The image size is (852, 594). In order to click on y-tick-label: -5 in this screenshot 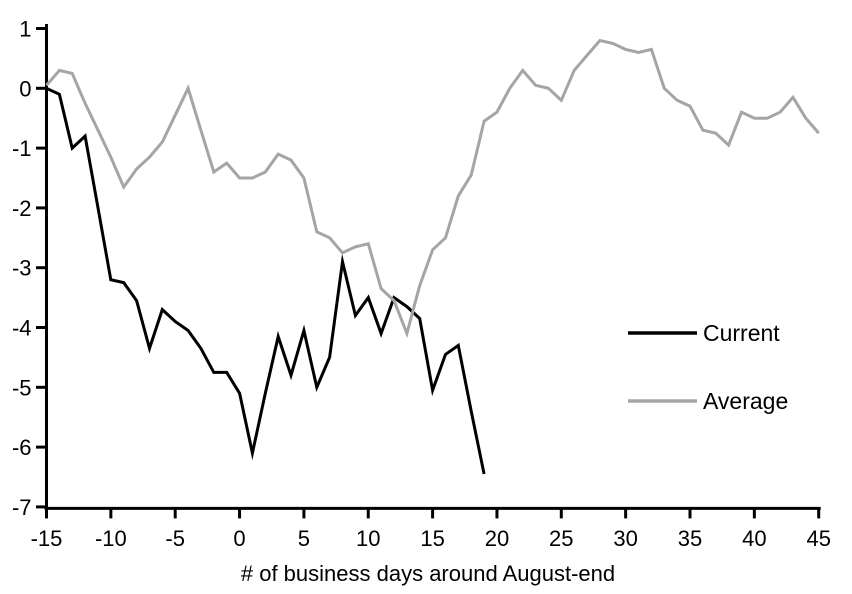, I will do `click(22, 387)`.